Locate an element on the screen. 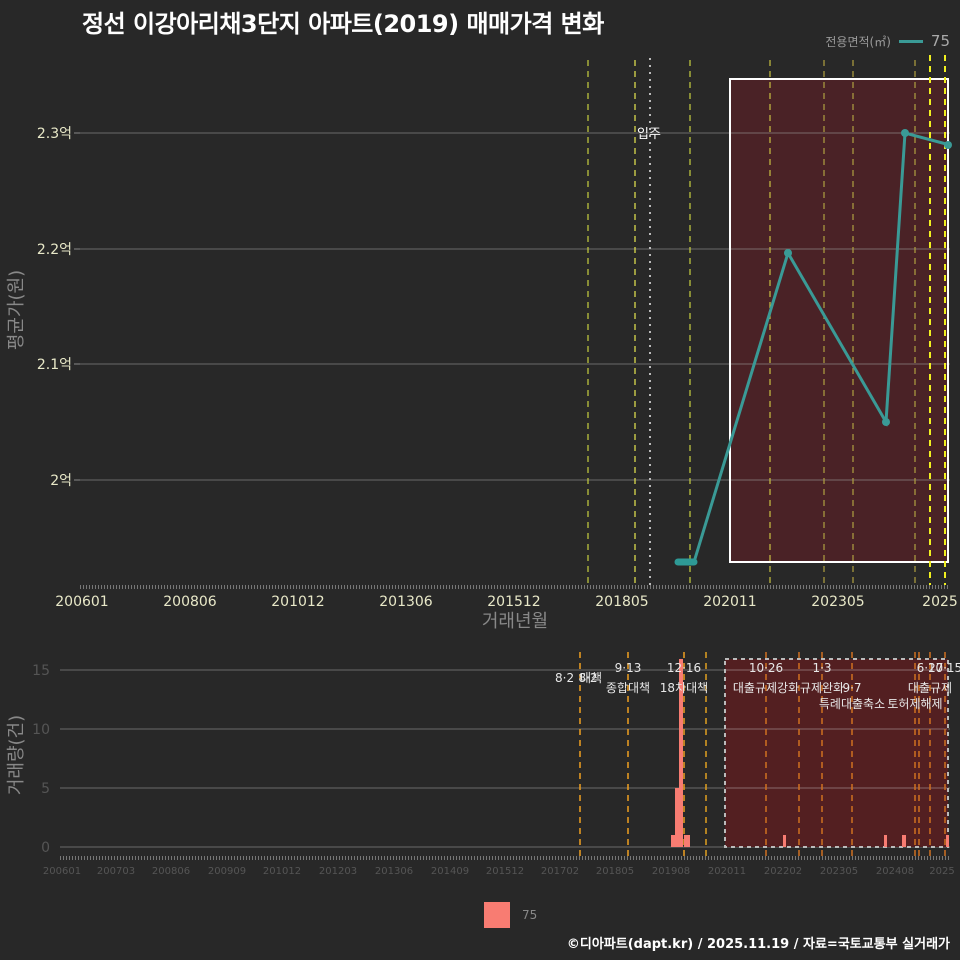 The height and width of the screenshot is (960, 960). legend-value: 75 is located at coordinates (940, 41).